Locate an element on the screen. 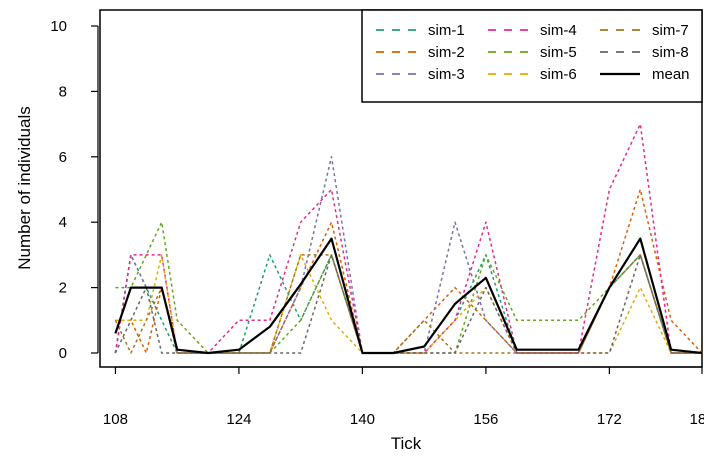  legend-label-sim-6: sim-6 is located at coordinates (558, 74).